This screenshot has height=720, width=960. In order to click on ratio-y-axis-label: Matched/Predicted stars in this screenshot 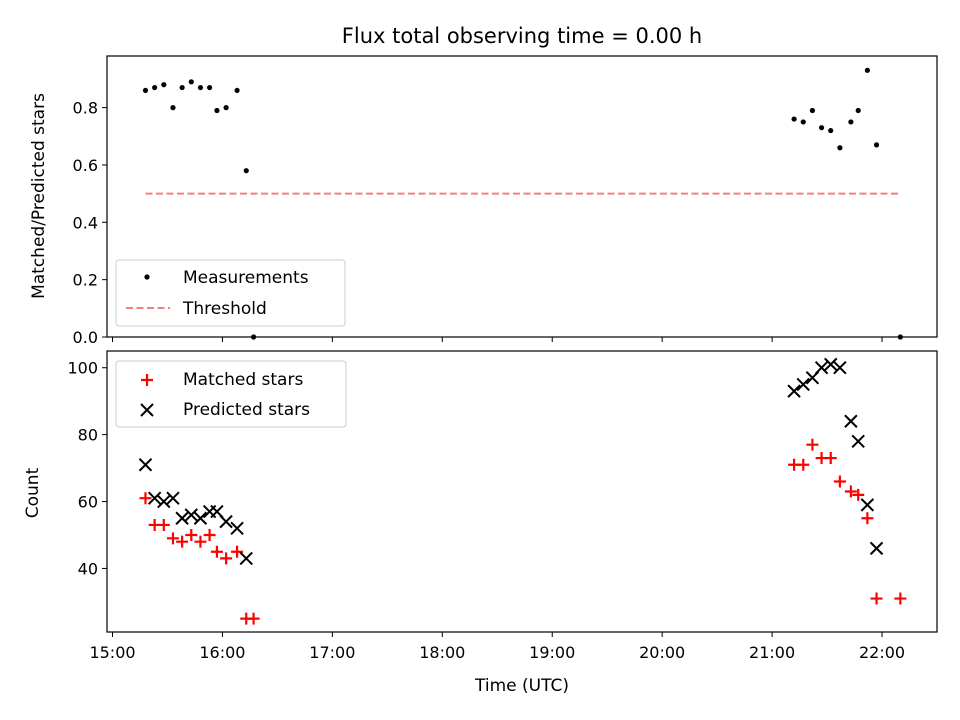, I will do `click(39, 196)`.